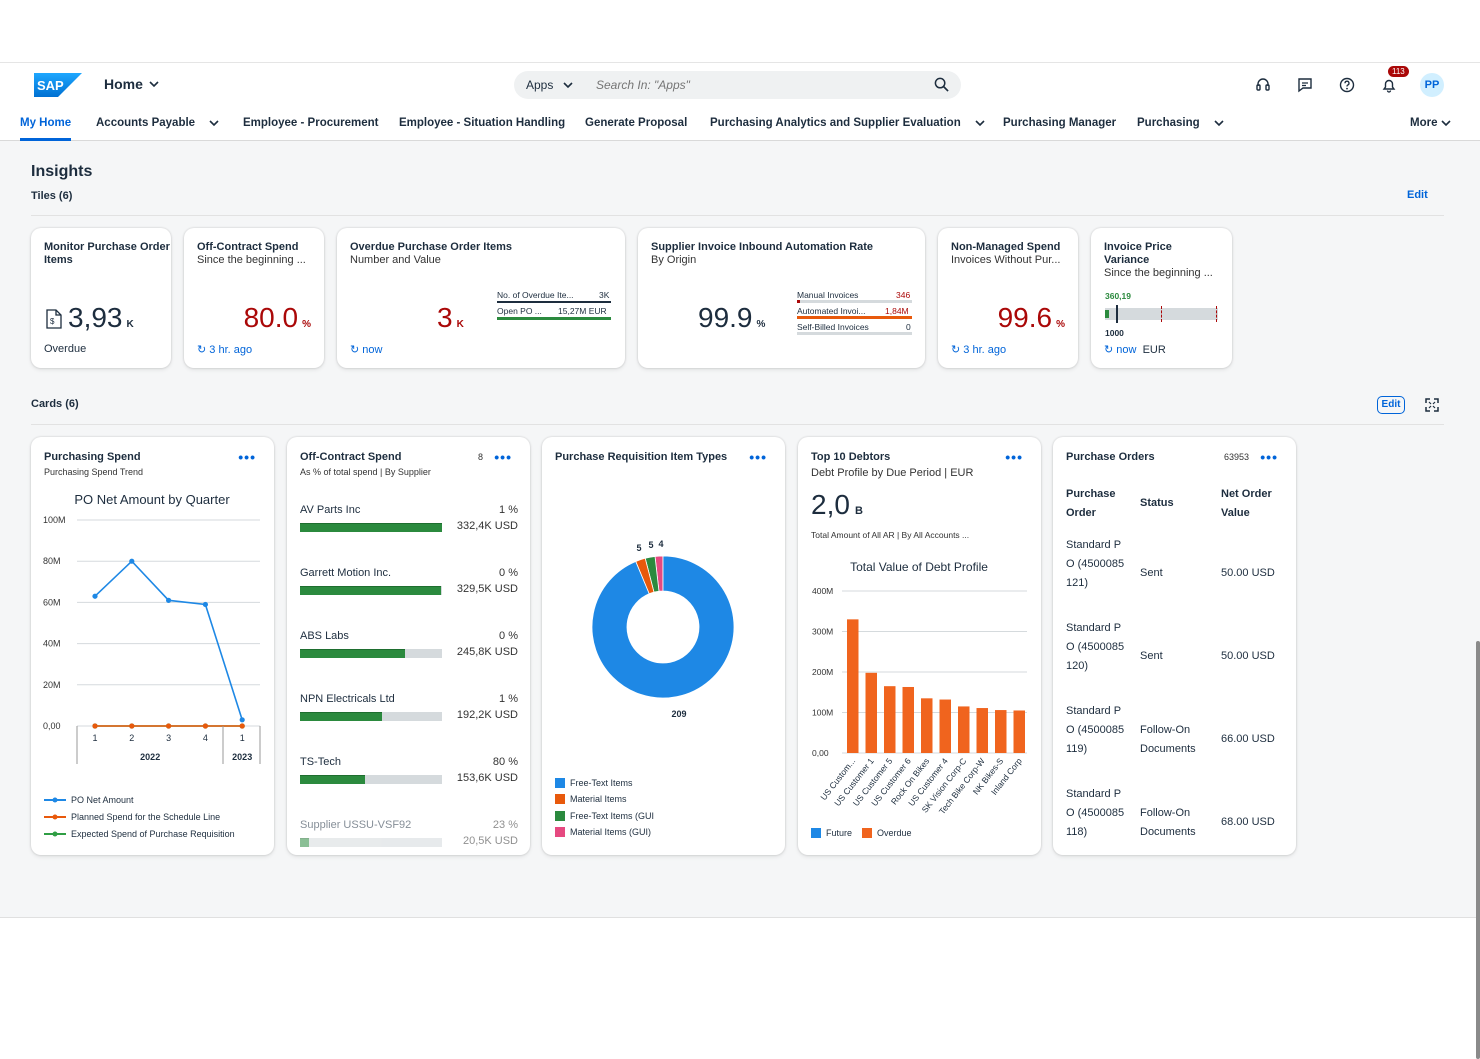 The image size is (1480, 1059). I want to click on cards-header: Cards (6), so click(55, 404).